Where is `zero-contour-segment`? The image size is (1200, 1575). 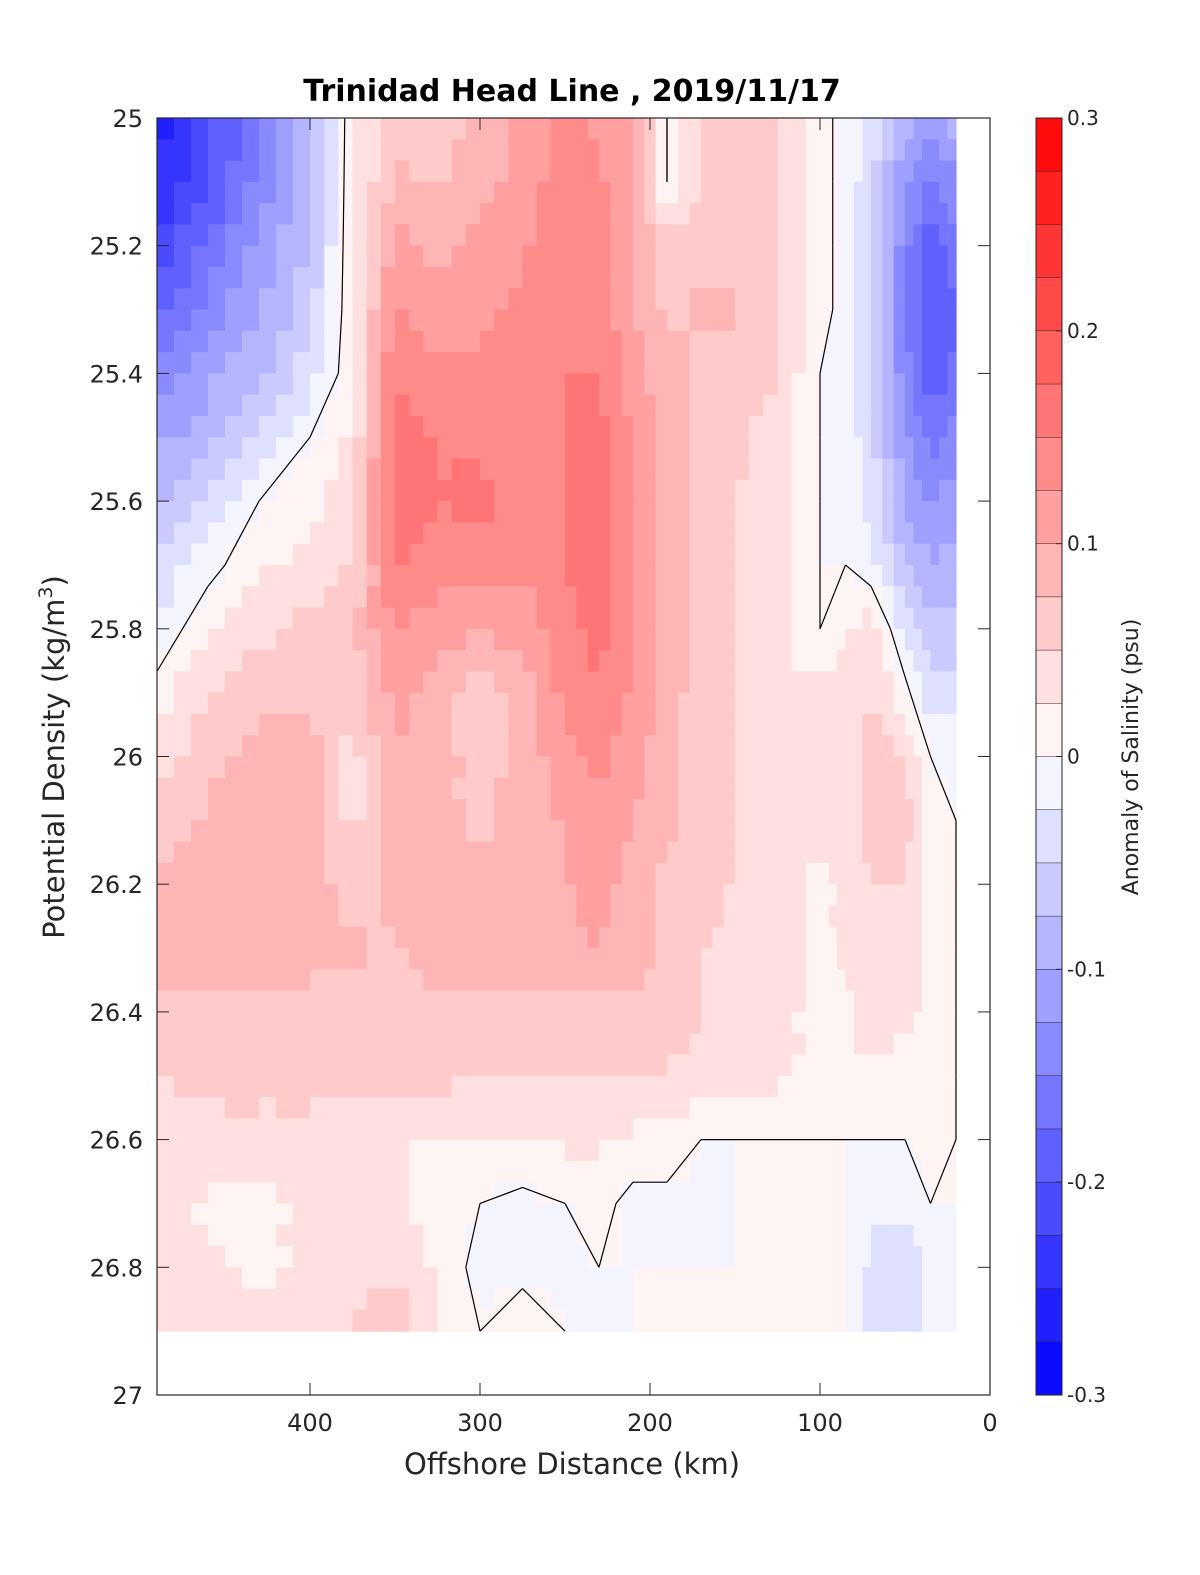 zero-contour-segment is located at coordinates (544, 1310).